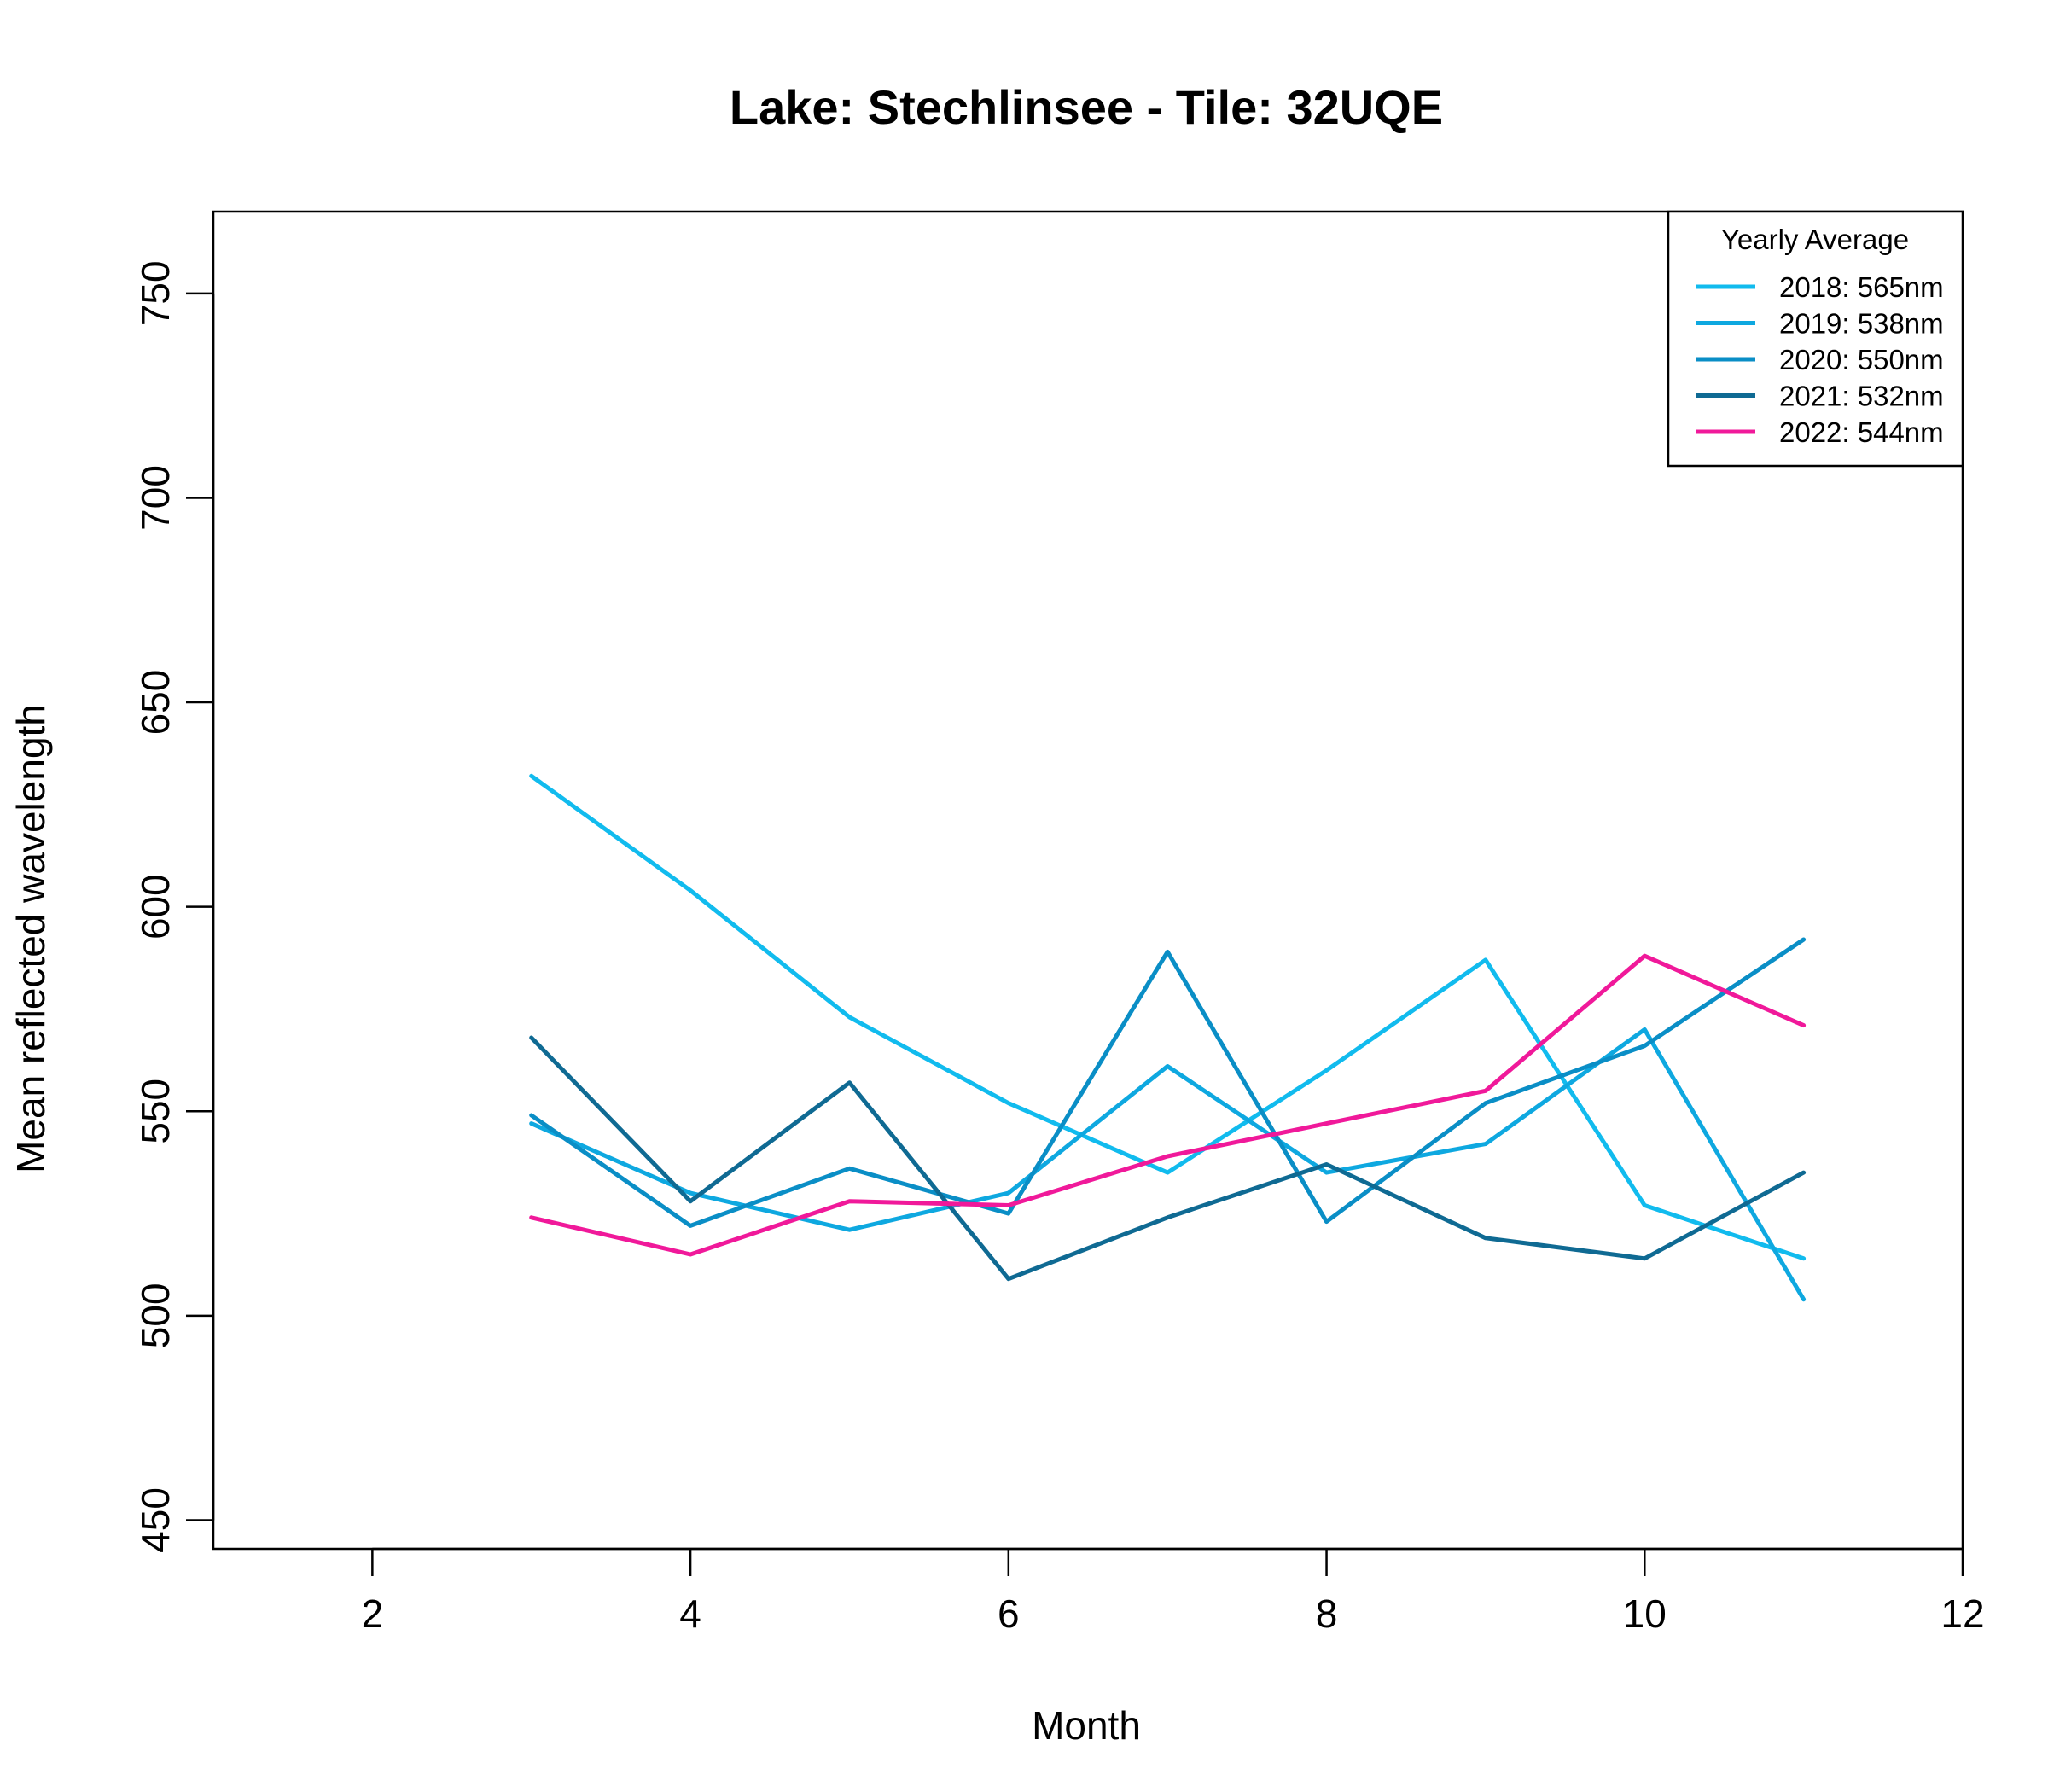 This screenshot has width=2048, height=1792. What do you see at coordinates (155, 1520) in the screenshot?
I see `y-tick-label: 450` at bounding box center [155, 1520].